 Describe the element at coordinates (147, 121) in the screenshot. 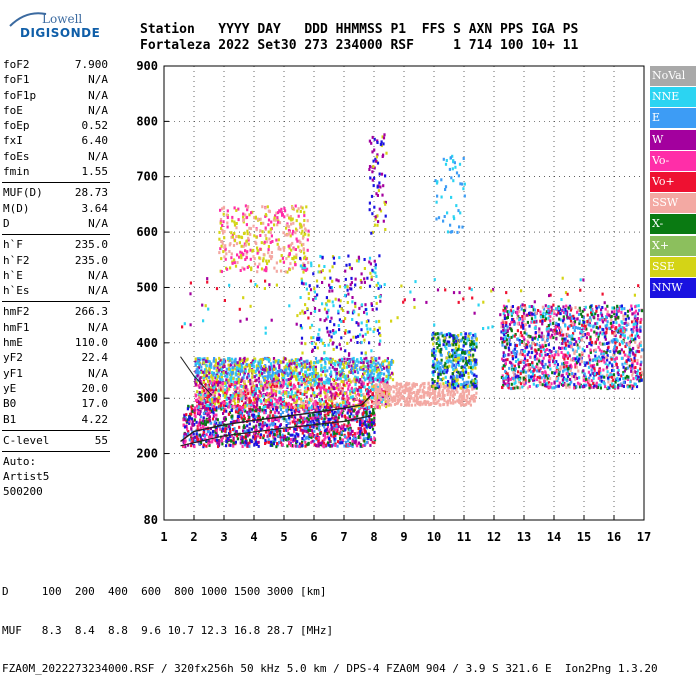

I see `y-tick-label: 800` at that location.